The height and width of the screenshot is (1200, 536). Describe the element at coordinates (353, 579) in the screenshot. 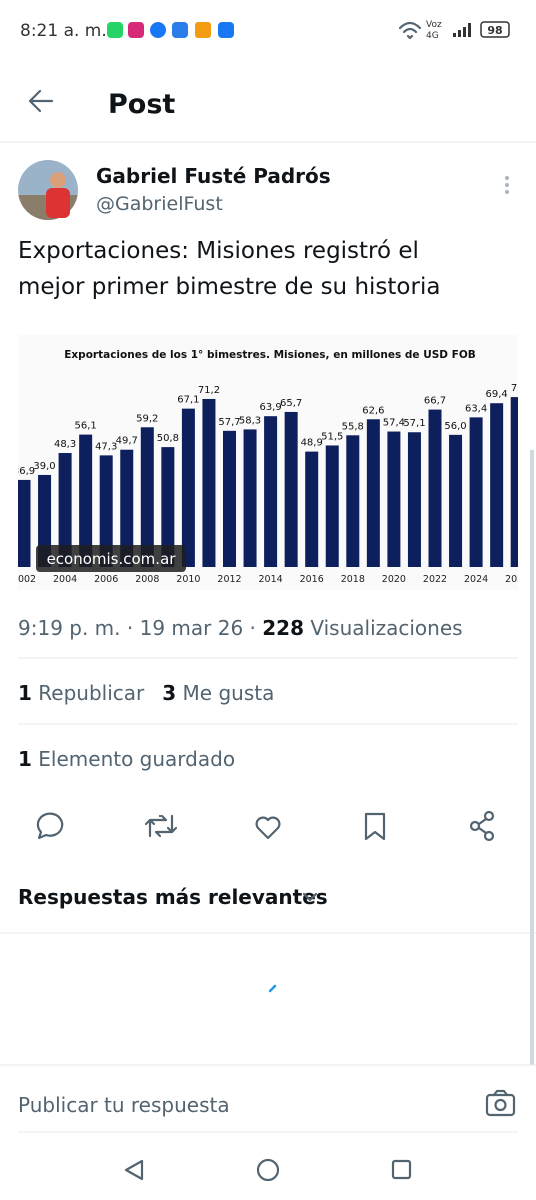

I see `x-tick-label: 2018` at that location.